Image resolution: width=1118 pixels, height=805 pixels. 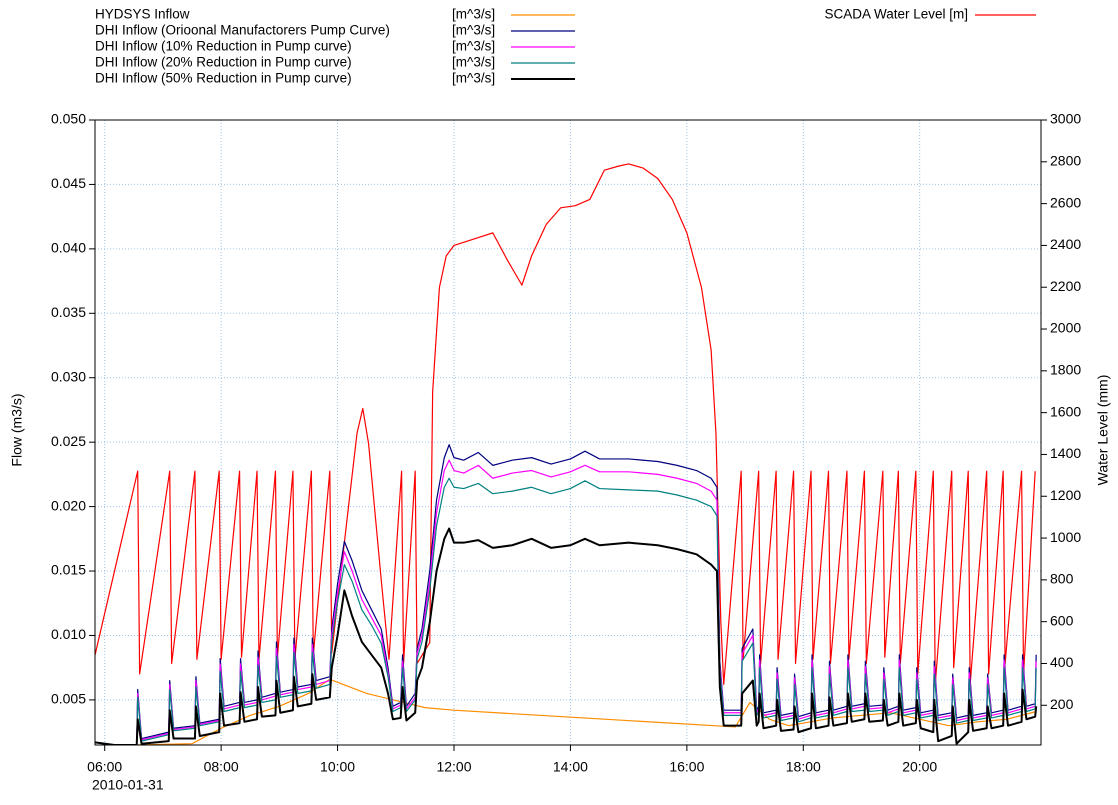 I want to click on legend-label: HYDSYS Inflow, so click(x=142, y=14).